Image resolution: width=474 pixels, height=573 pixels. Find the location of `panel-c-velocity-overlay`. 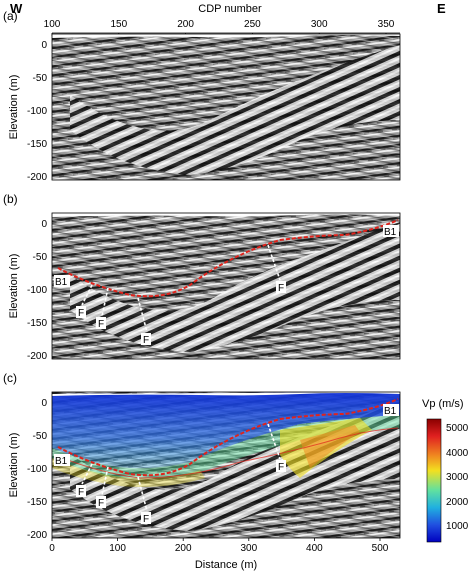

panel-c-velocity-overlay is located at coordinates (226, 430).